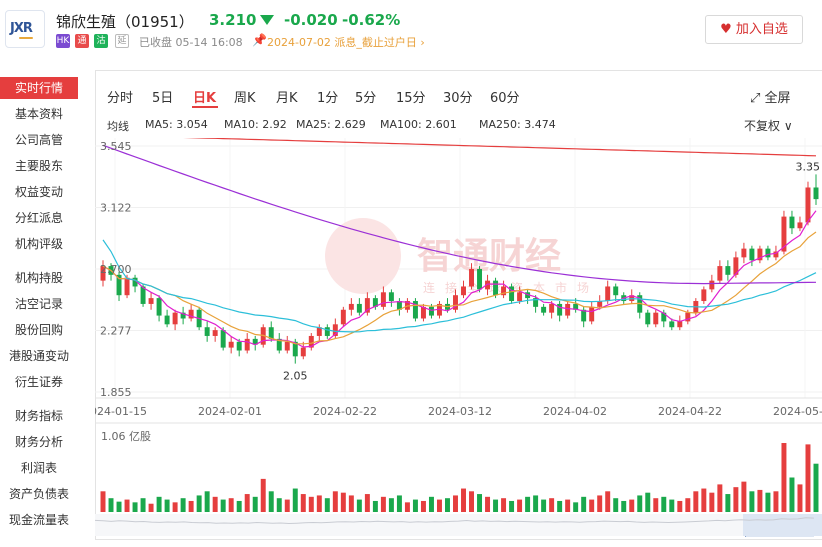 This screenshot has height=547, width=822. Describe the element at coordinates (38, 382) in the screenshot. I see `sidebar-item-derivatives: 衍生证券` at that location.